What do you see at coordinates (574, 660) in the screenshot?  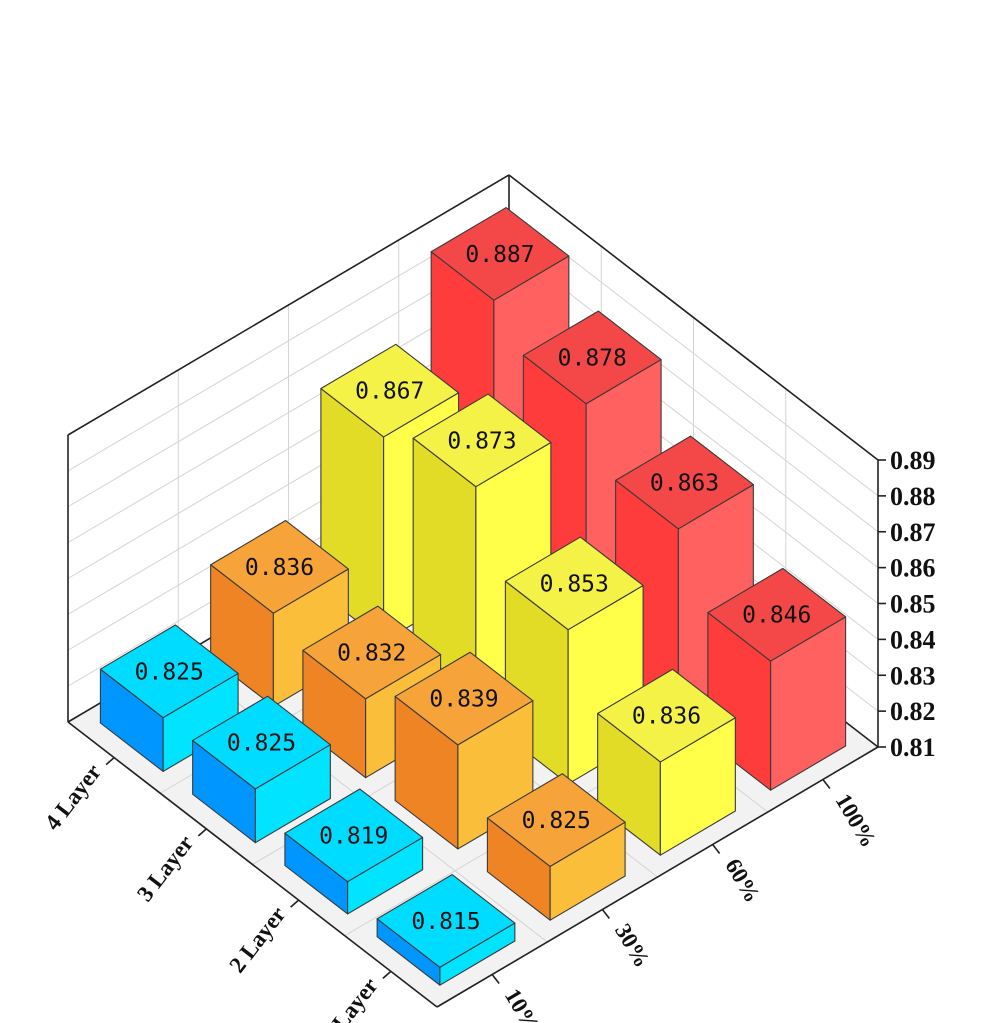 I see `bar: 0.853` at bounding box center [574, 660].